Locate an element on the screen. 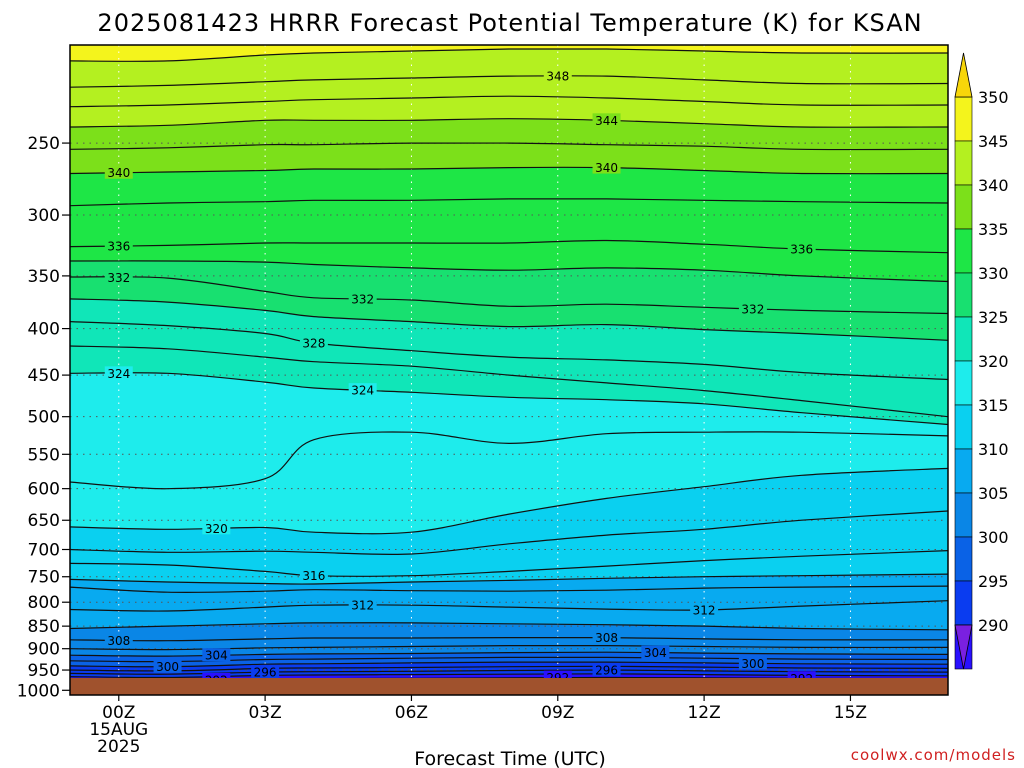 The image size is (1024, 768). colorbar-top-arrow is located at coordinates (963, 75).